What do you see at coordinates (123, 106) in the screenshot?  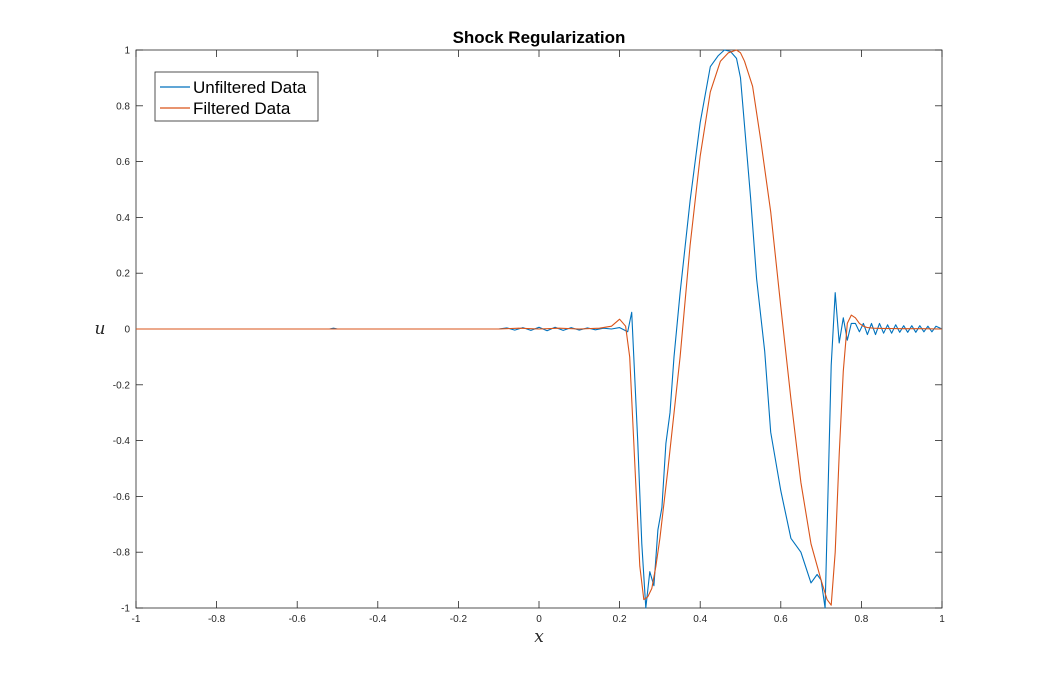 I see `y-tick-label: 0.8` at bounding box center [123, 106].